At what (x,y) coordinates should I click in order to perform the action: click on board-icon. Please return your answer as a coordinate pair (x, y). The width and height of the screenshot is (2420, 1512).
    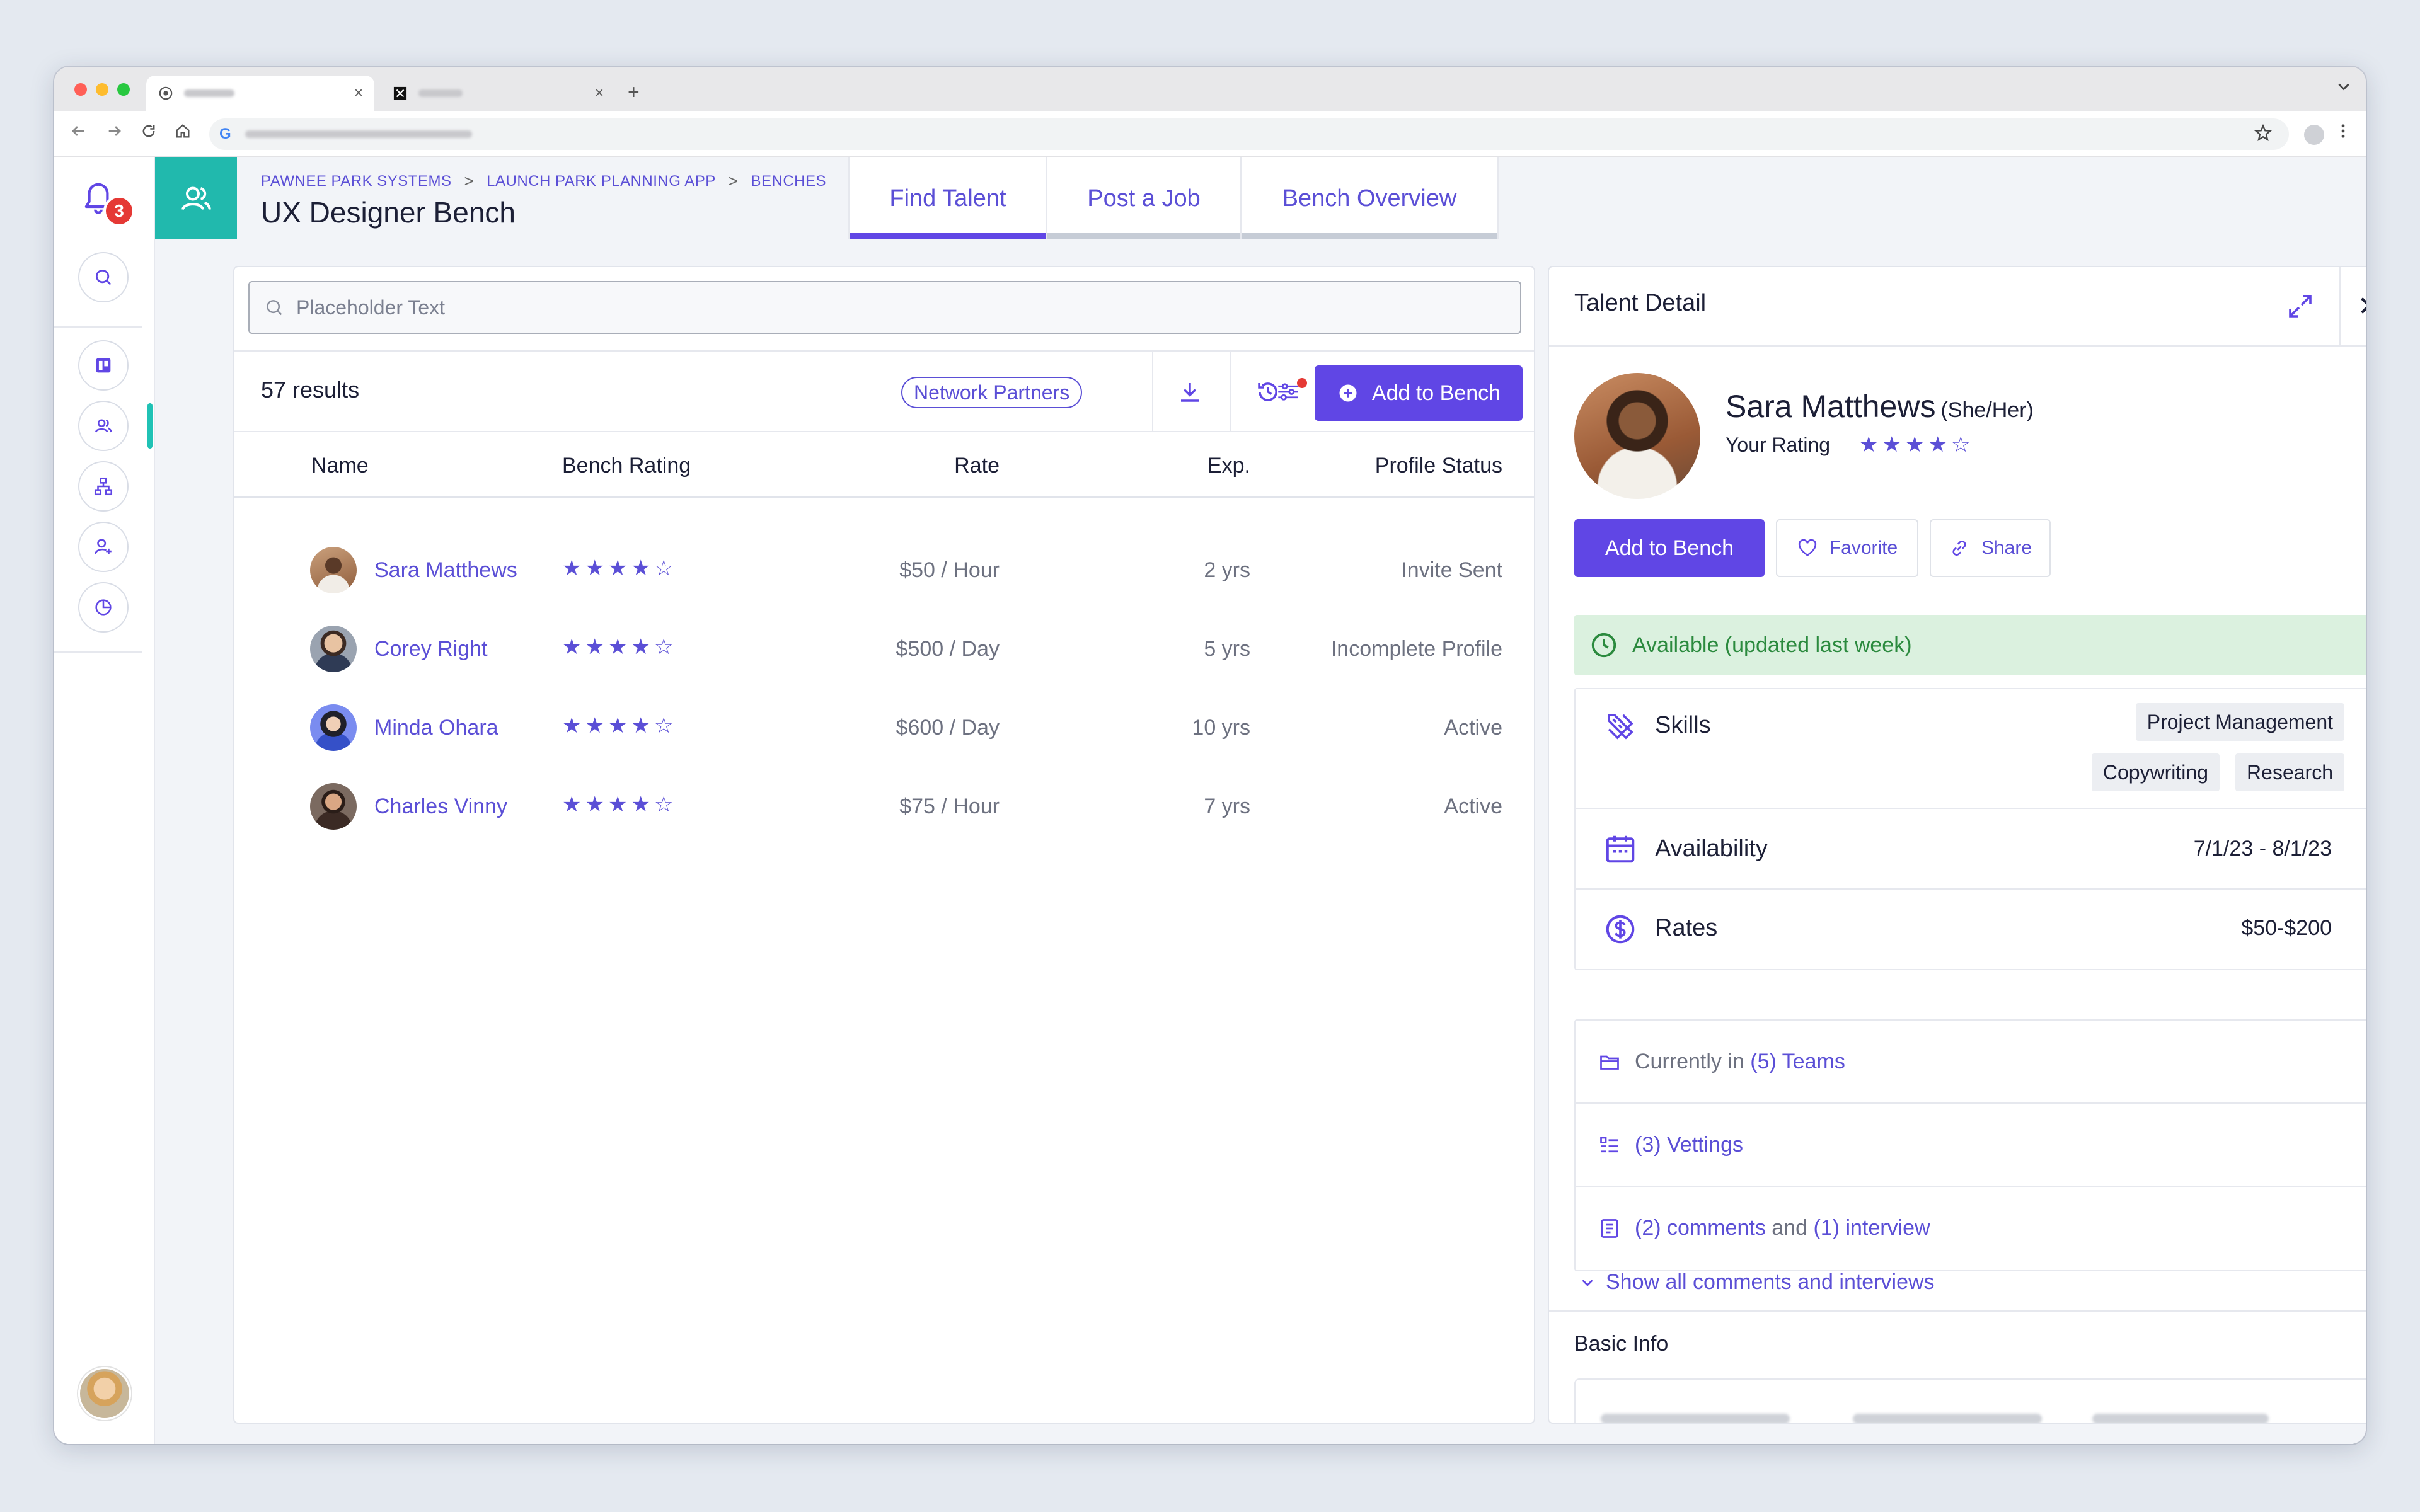
    Looking at the image, I should click on (104, 365).